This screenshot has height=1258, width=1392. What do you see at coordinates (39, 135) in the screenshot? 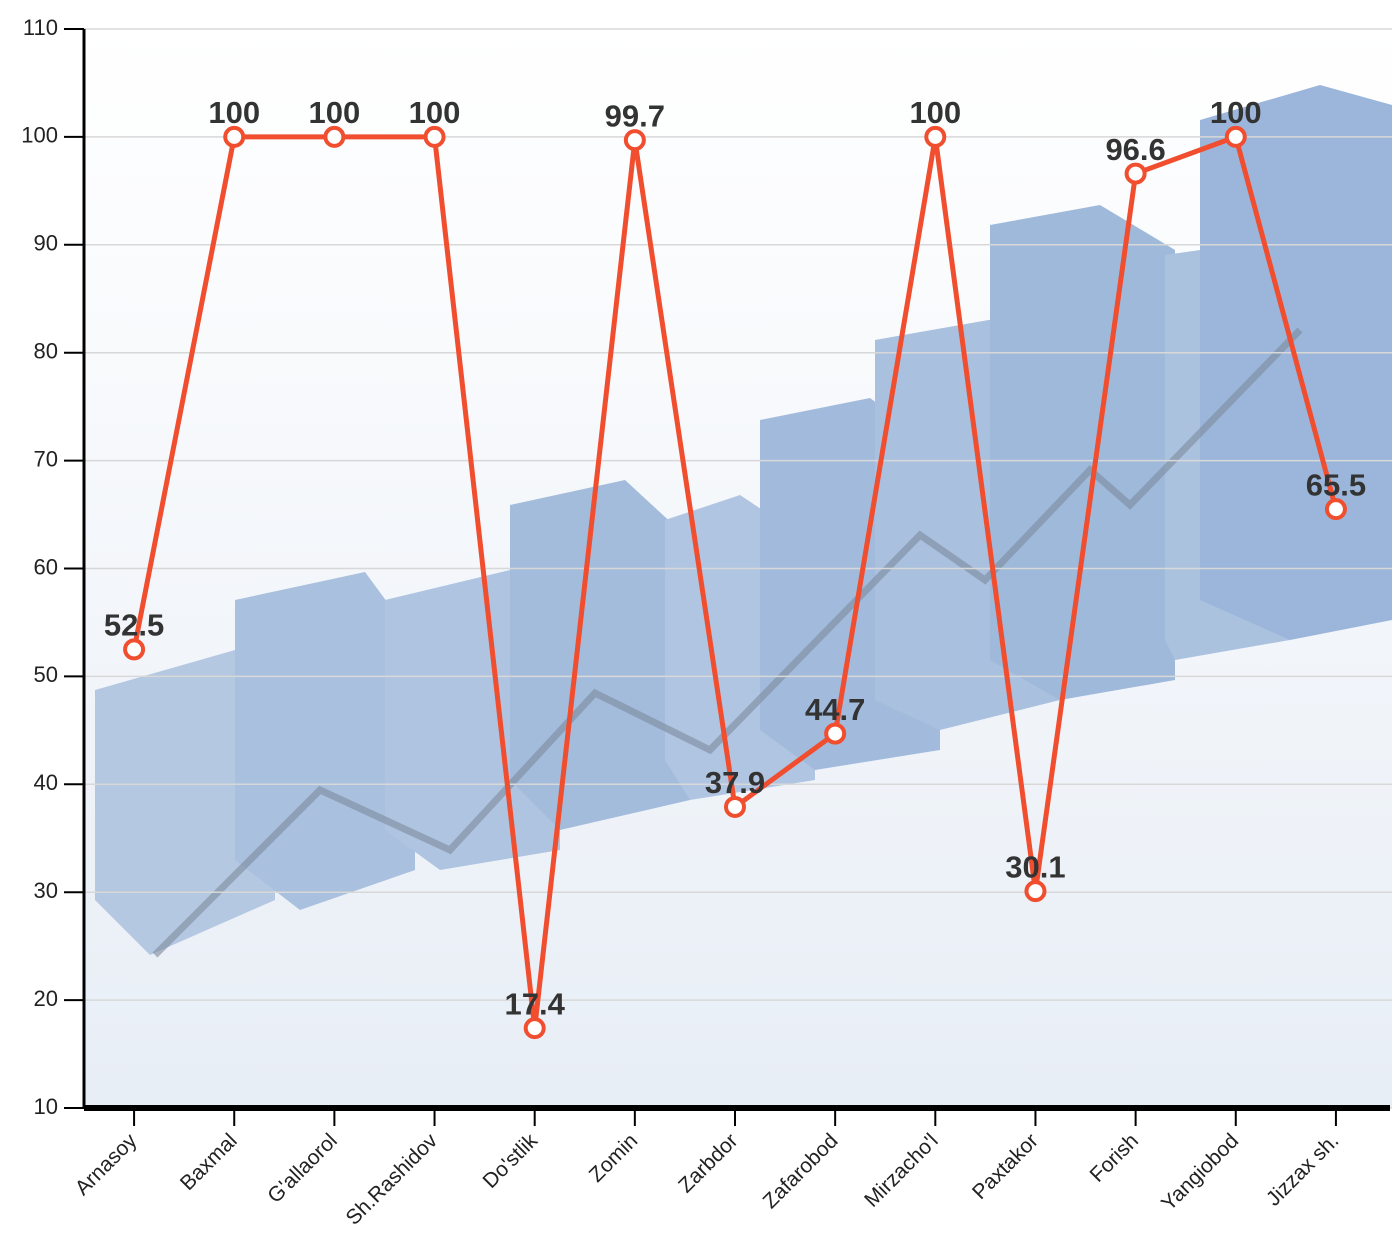
I see `y-tick-label: 100` at bounding box center [39, 135].